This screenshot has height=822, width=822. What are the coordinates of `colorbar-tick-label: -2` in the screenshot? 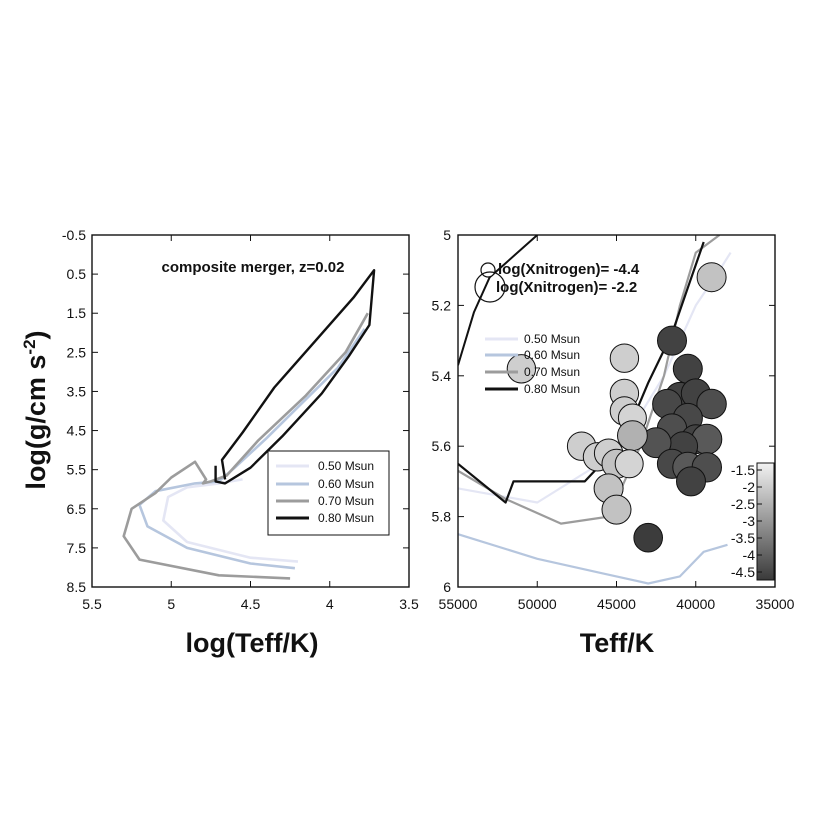 It's located at (749, 487).